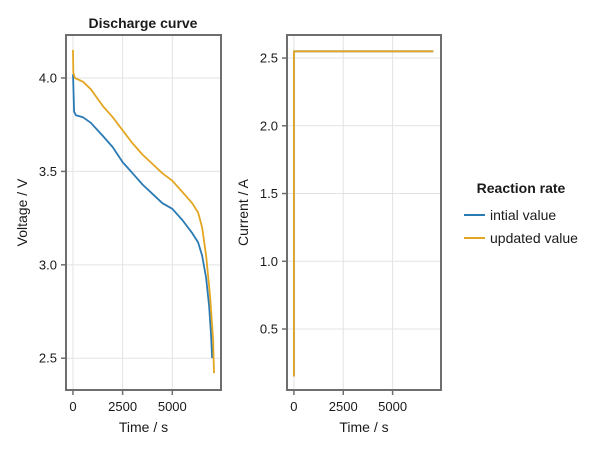 This screenshot has height=450, width=600. What do you see at coordinates (48, 171) in the screenshot?
I see `voltage-y-tick-label: 3.5` at bounding box center [48, 171].